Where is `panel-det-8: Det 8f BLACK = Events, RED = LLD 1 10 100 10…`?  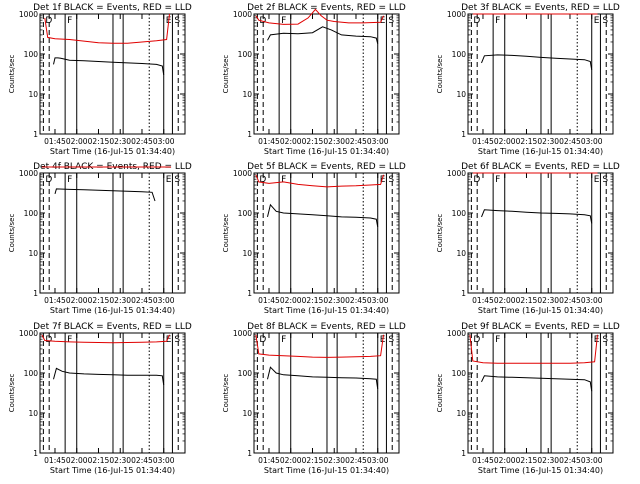
panel-det-8: Det 8f BLACK = Events, RED = LLD 1 10 100 10… is located at coordinates (314, 398).